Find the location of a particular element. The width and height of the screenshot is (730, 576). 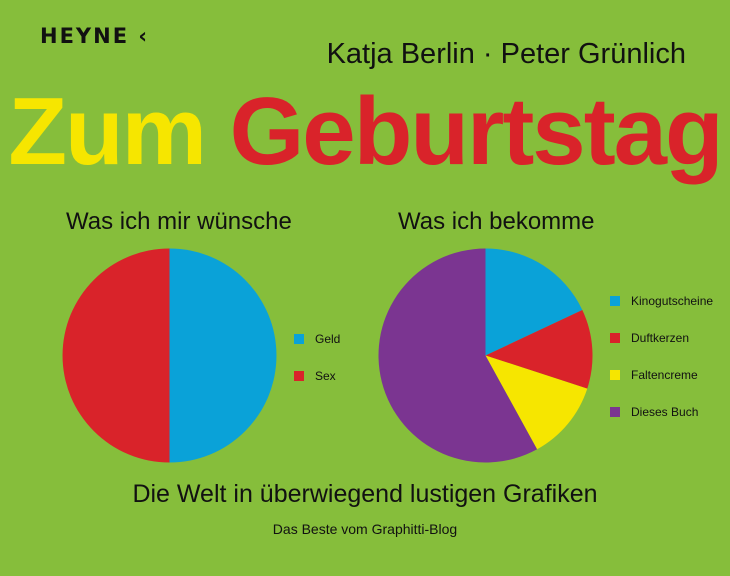

title-part-geburtstag: Geburtstag is located at coordinates (476, 131).